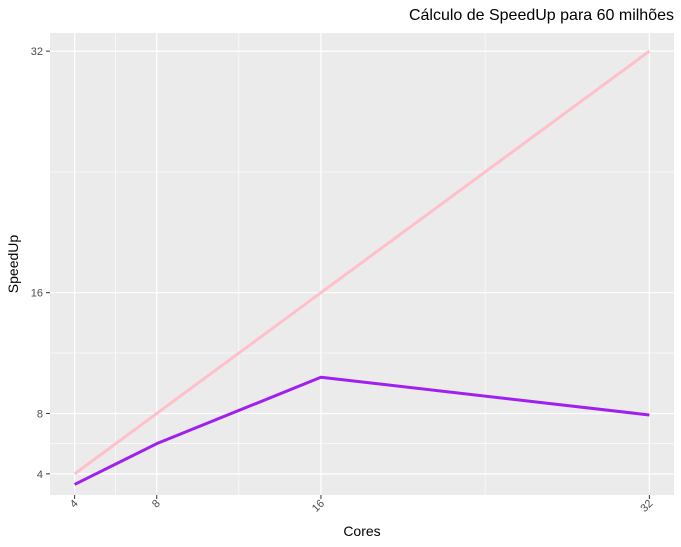 The width and height of the screenshot is (681, 547). I want to click on y-axis-title: SpeedUp, so click(13, 264).